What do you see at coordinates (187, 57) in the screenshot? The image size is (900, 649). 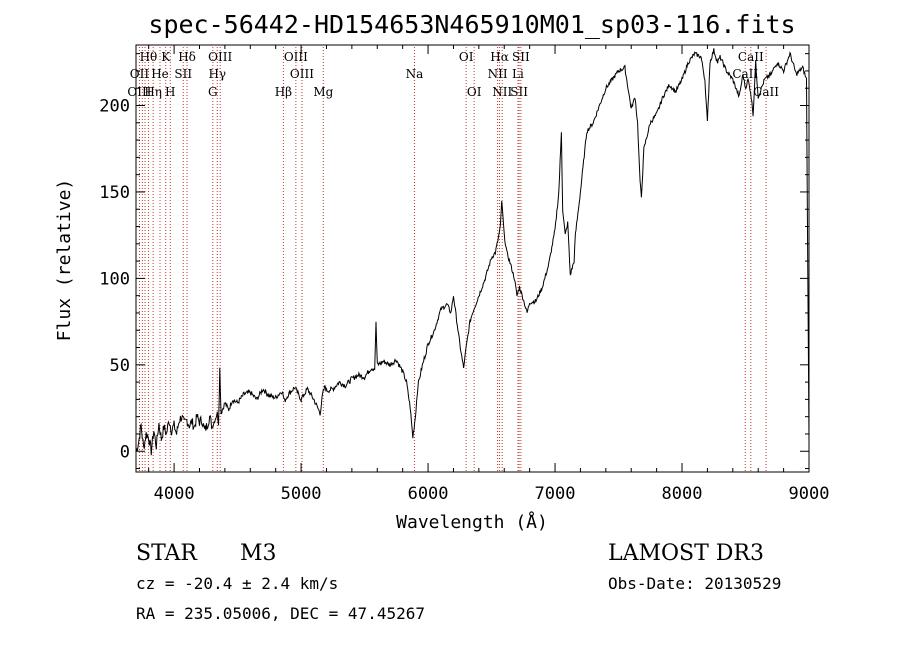 I see `emission-line-label: Hδ` at bounding box center [187, 57].